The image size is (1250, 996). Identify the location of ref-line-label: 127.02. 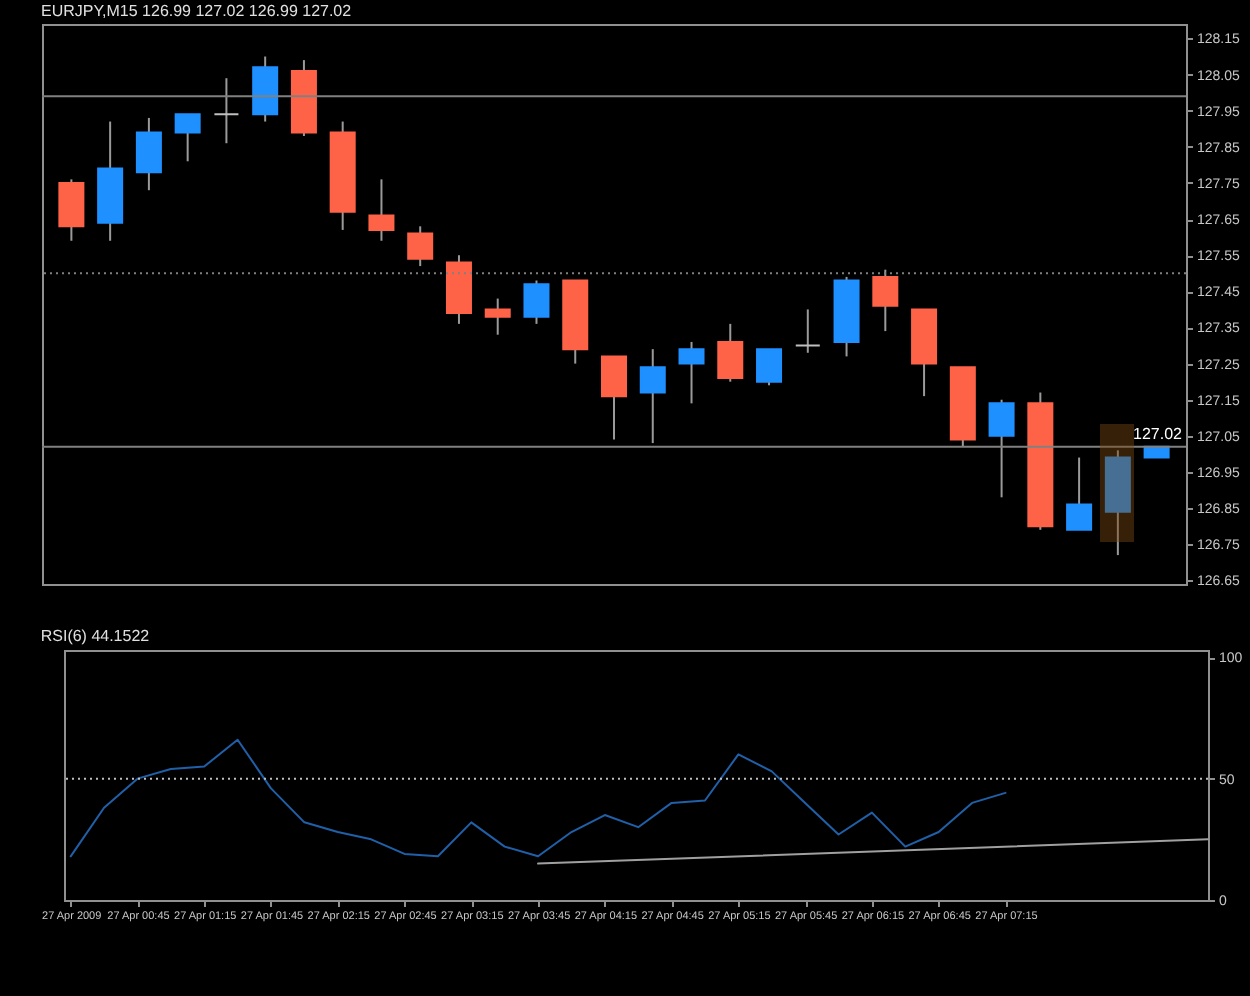
(1158, 433).